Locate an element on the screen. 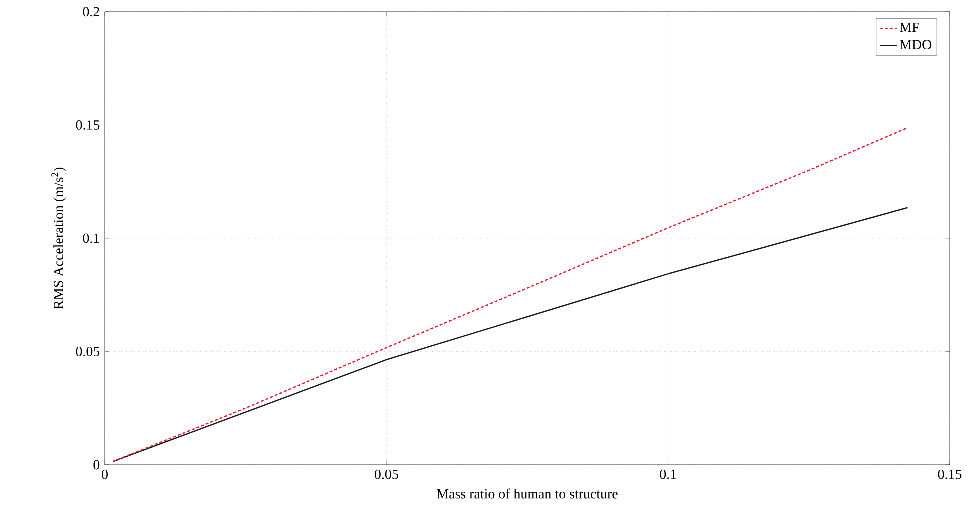 The image size is (969, 519). x-tick-label: 0.05 is located at coordinates (386, 475).